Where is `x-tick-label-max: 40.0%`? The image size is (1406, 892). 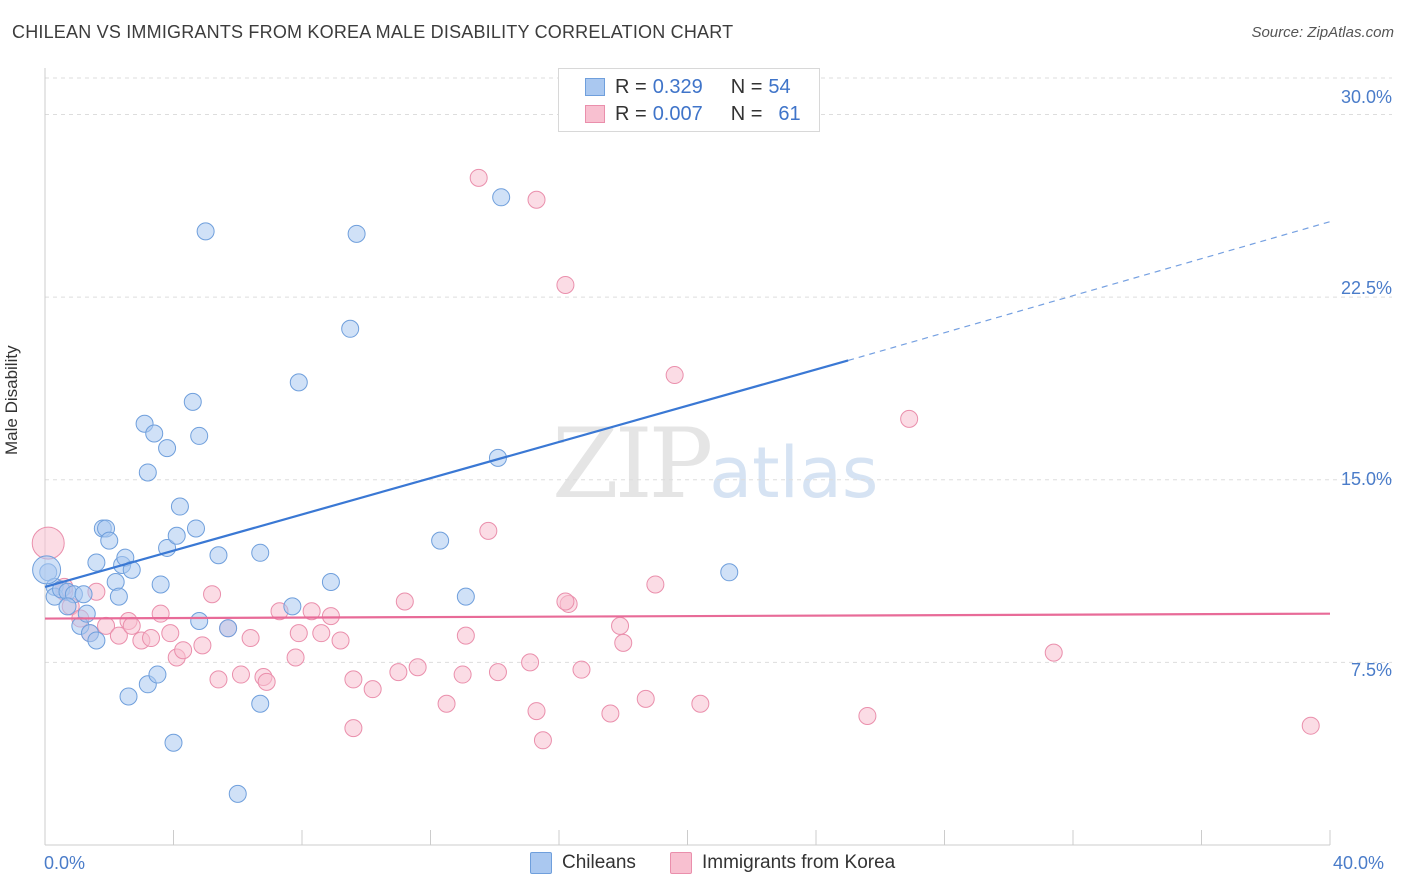
x-tick-label-max: 40.0% is located at coordinates (1359, 863).